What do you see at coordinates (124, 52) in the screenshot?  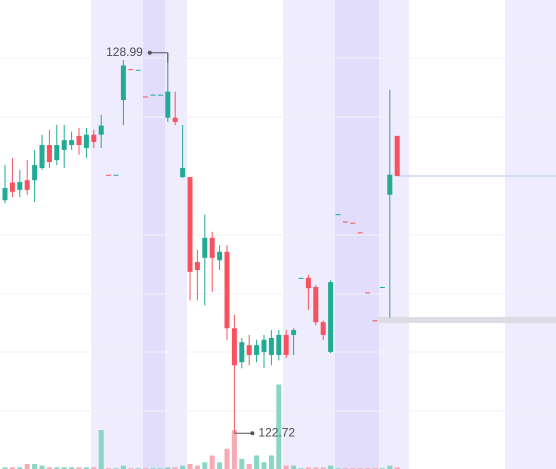 I see `high-label: 128.99` at bounding box center [124, 52].